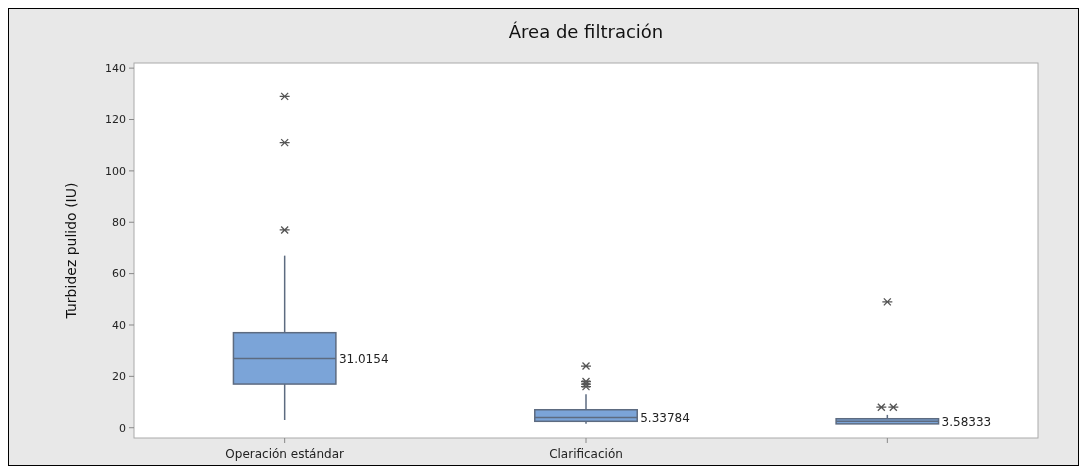 The height and width of the screenshot is (474, 1087). I want to click on y-tick-label: 60, so click(119, 274).